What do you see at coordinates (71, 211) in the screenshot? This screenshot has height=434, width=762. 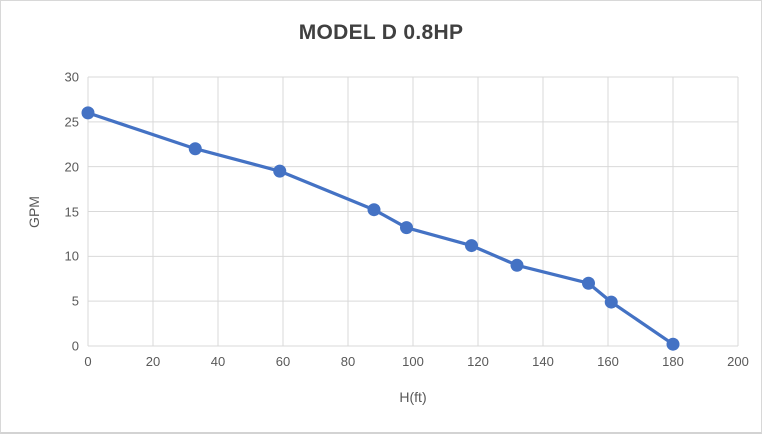 I see `y-tick-label: 15` at bounding box center [71, 211].